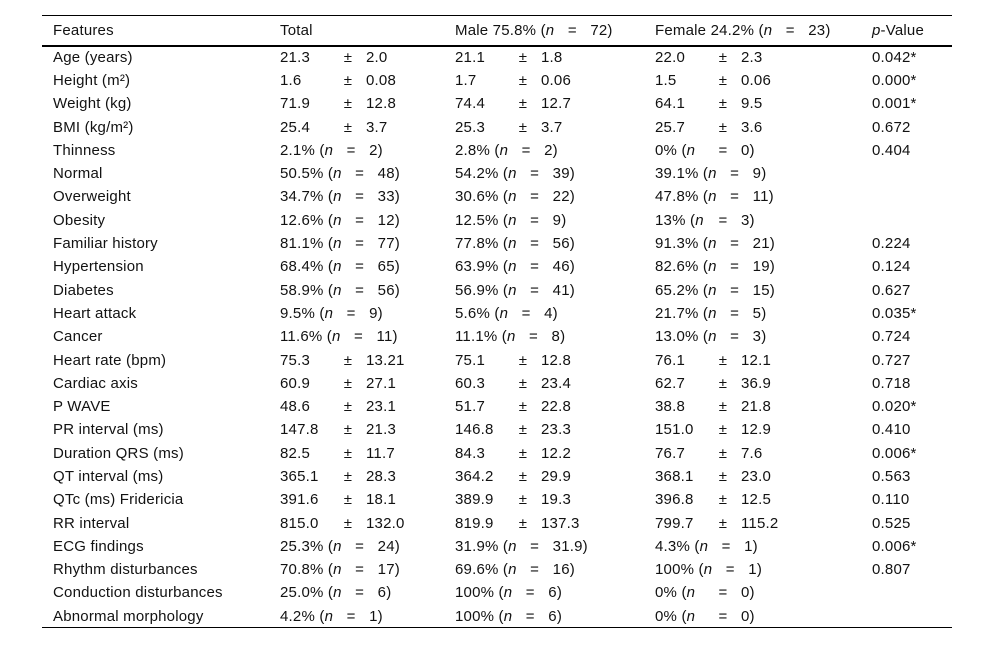 The image size is (1000, 645). Describe the element at coordinates (756, 360) in the screenshot. I see `value-right: 12.1` at that location.